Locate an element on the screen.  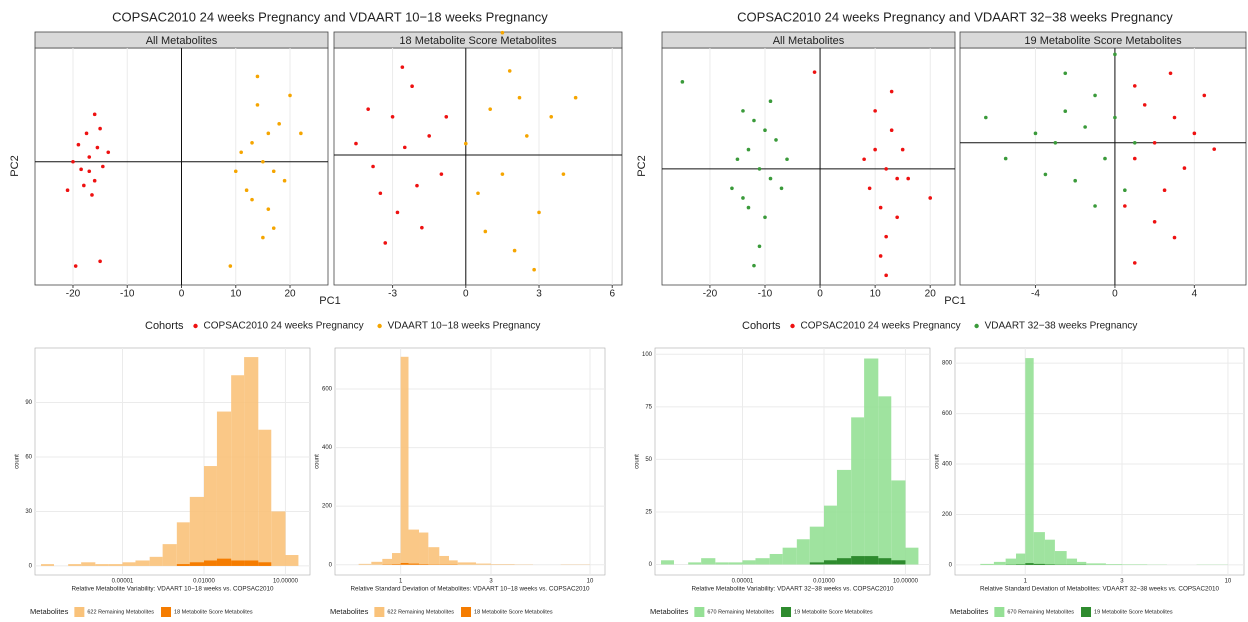
strip-title: 19 Metabolite Score Metabolites is located at coordinates (1103, 41).